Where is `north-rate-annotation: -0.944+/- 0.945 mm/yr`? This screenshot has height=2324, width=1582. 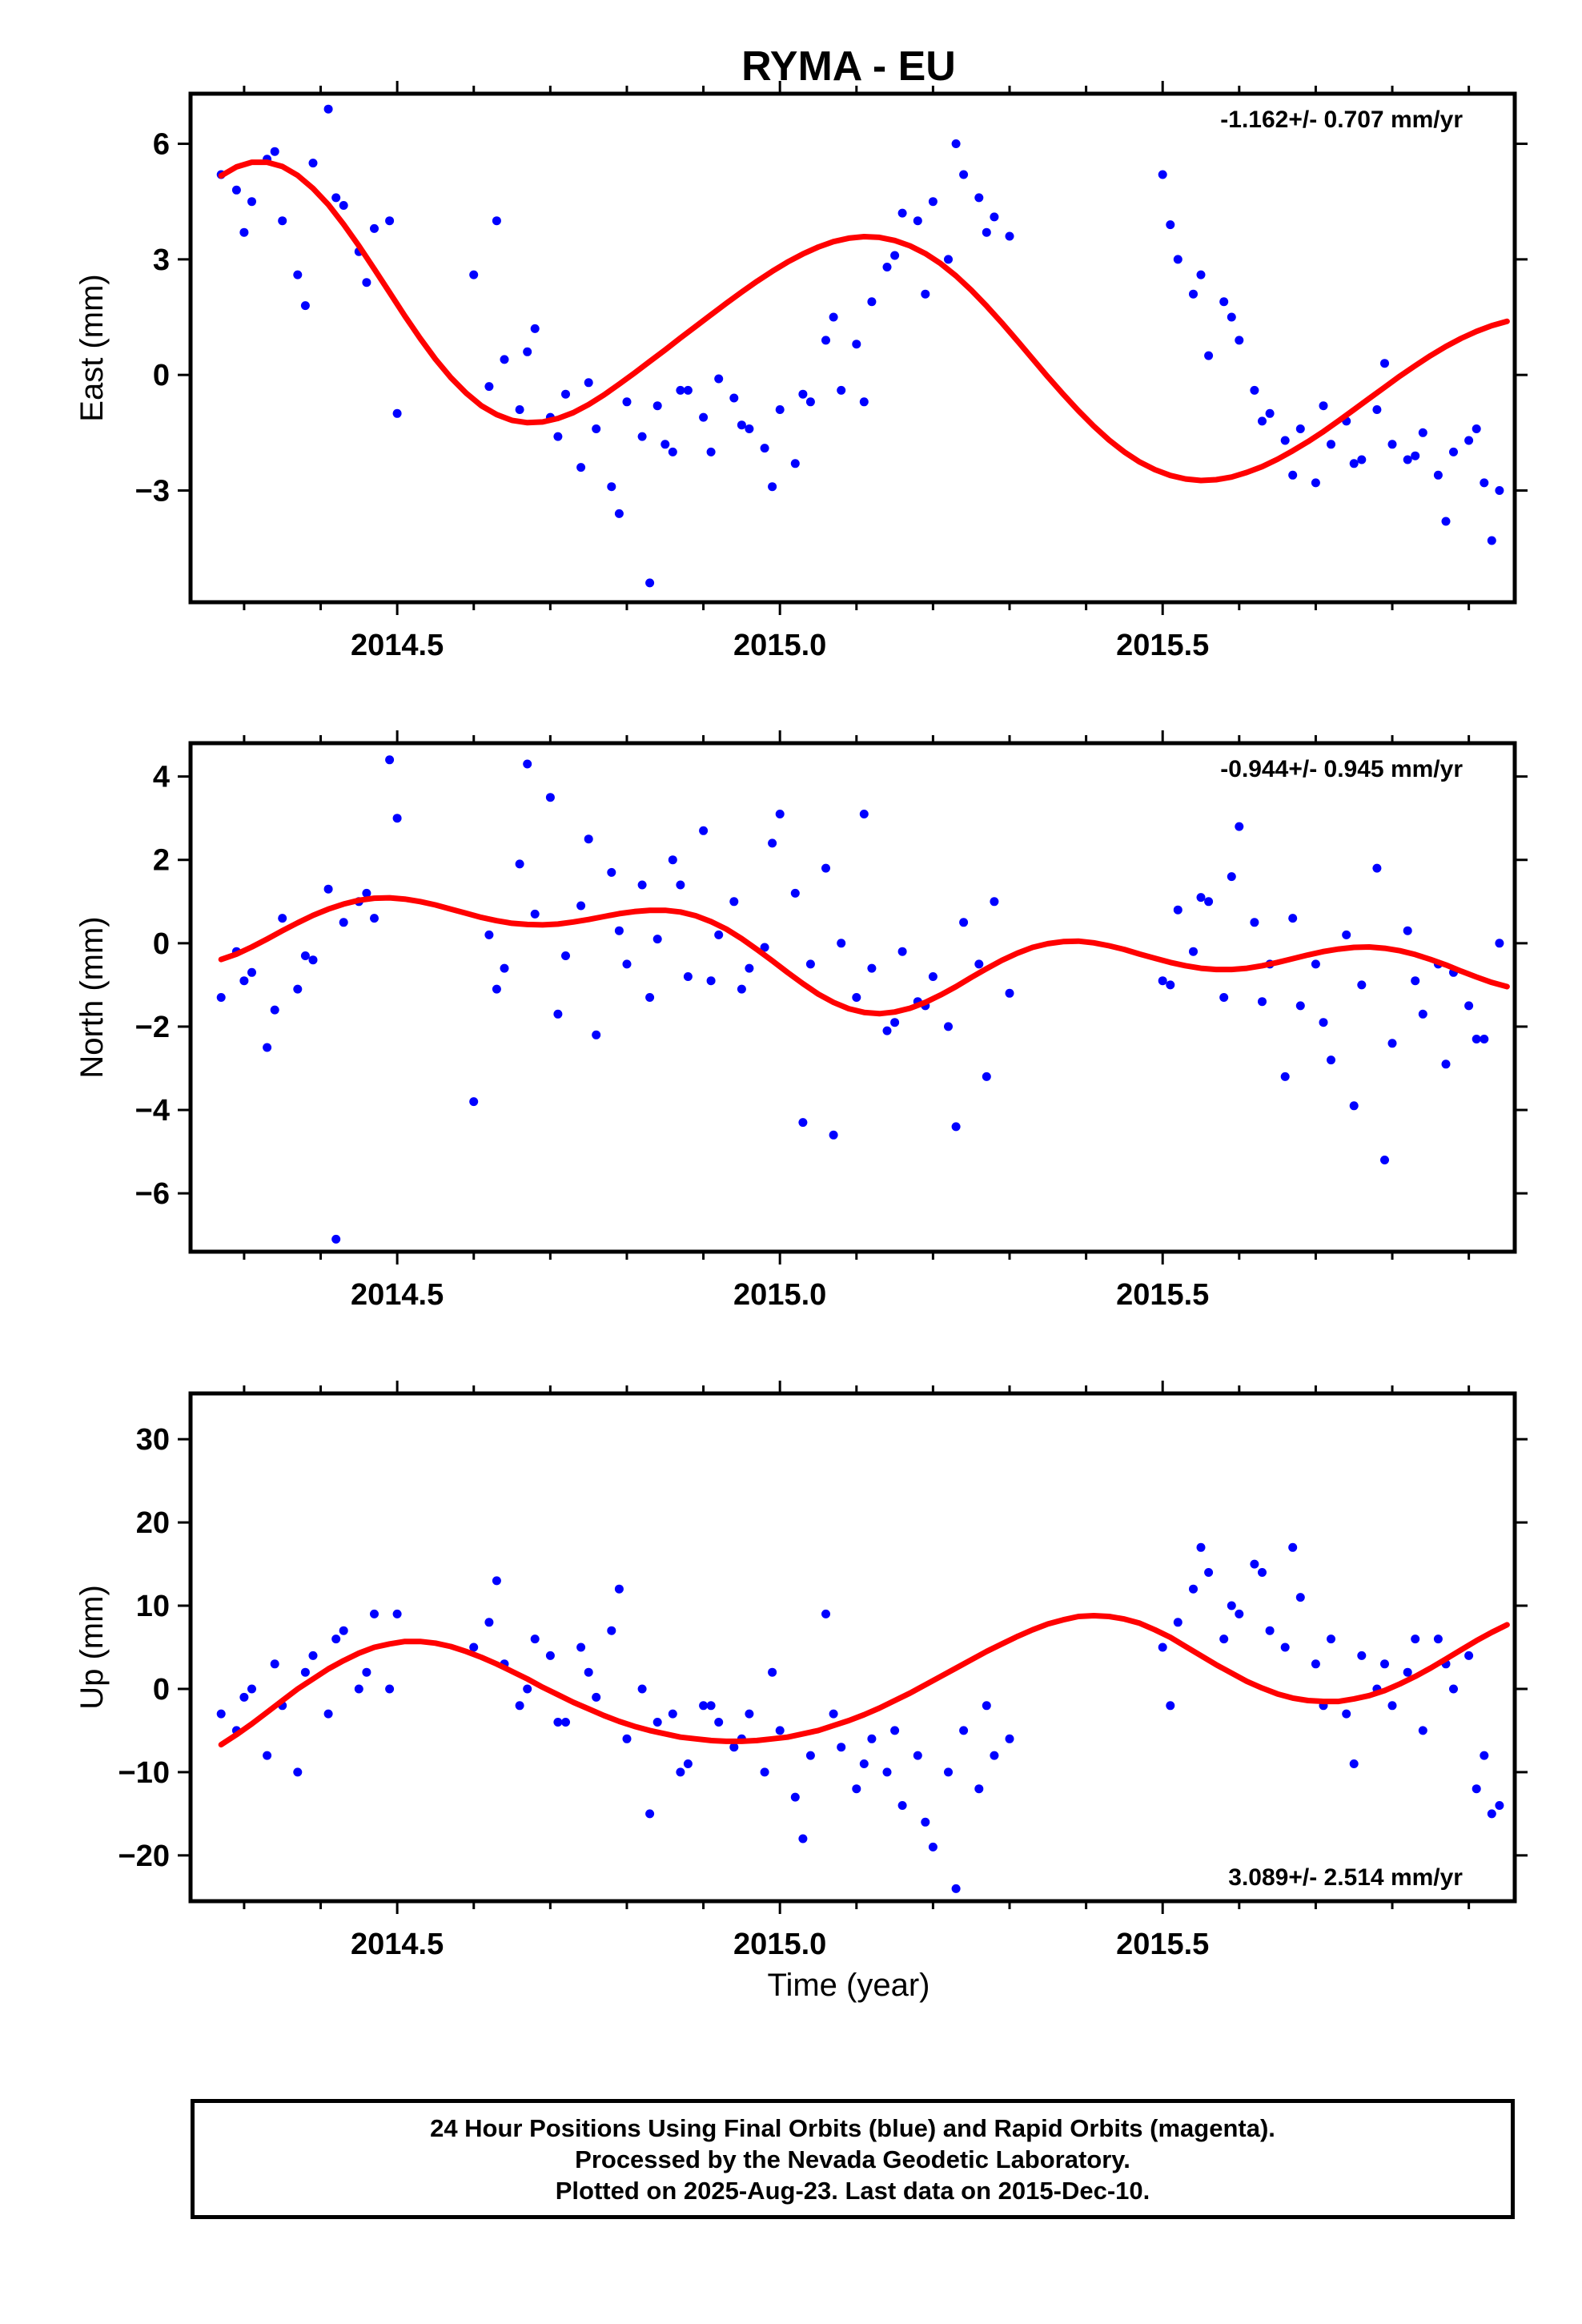 north-rate-annotation: -0.944+/- 0.945 mm/yr is located at coordinates (1341, 769).